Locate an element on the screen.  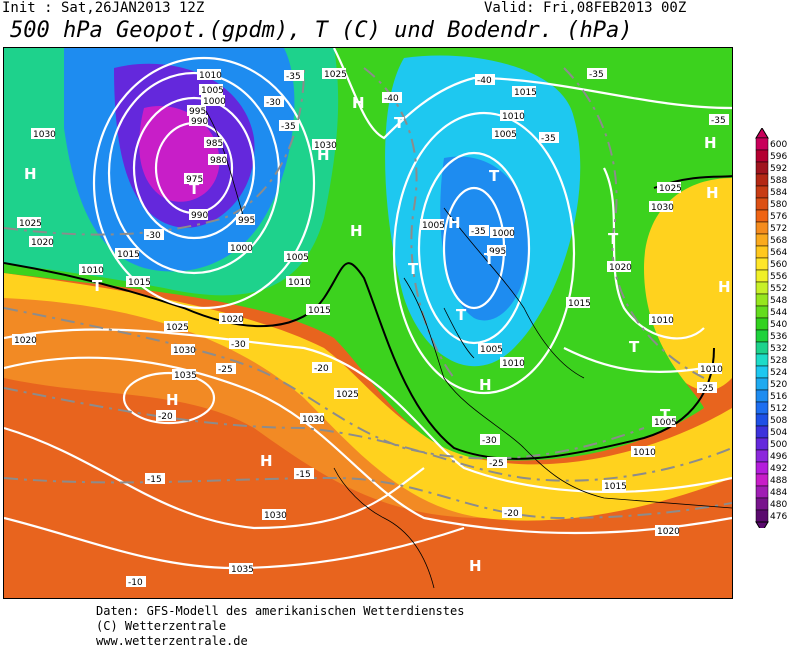
footer-url: www.wetterzentrale.de is located at coordinates (172, 641).